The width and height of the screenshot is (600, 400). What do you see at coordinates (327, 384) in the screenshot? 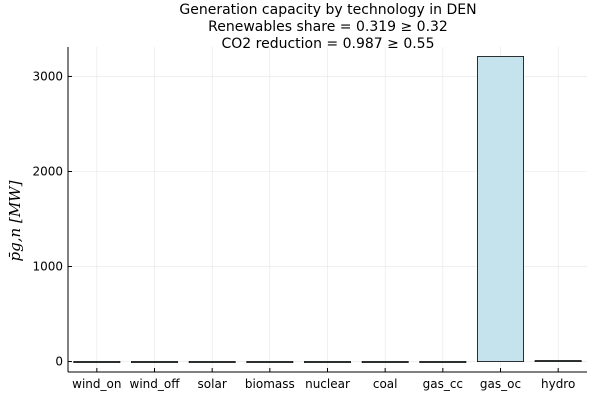
I see `x-tick-label: nuclear` at bounding box center [327, 384].